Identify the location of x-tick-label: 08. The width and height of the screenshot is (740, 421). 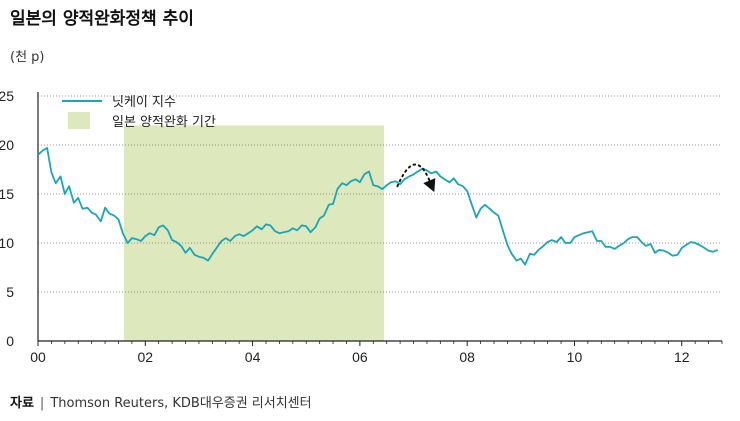
(467, 357).